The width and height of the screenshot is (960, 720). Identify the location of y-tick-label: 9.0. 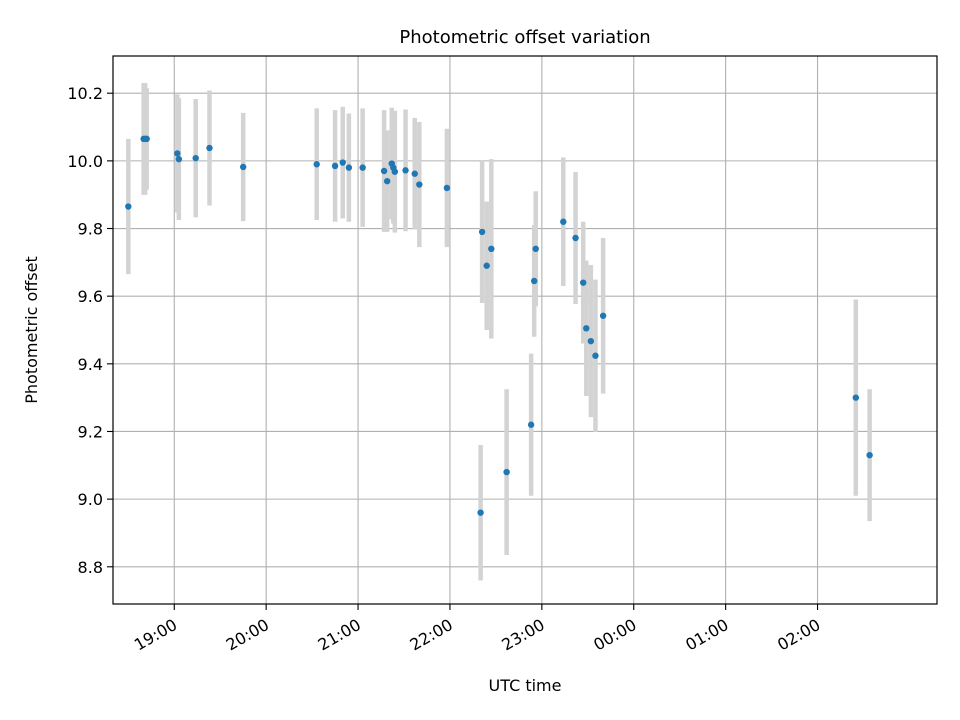
(90, 499).